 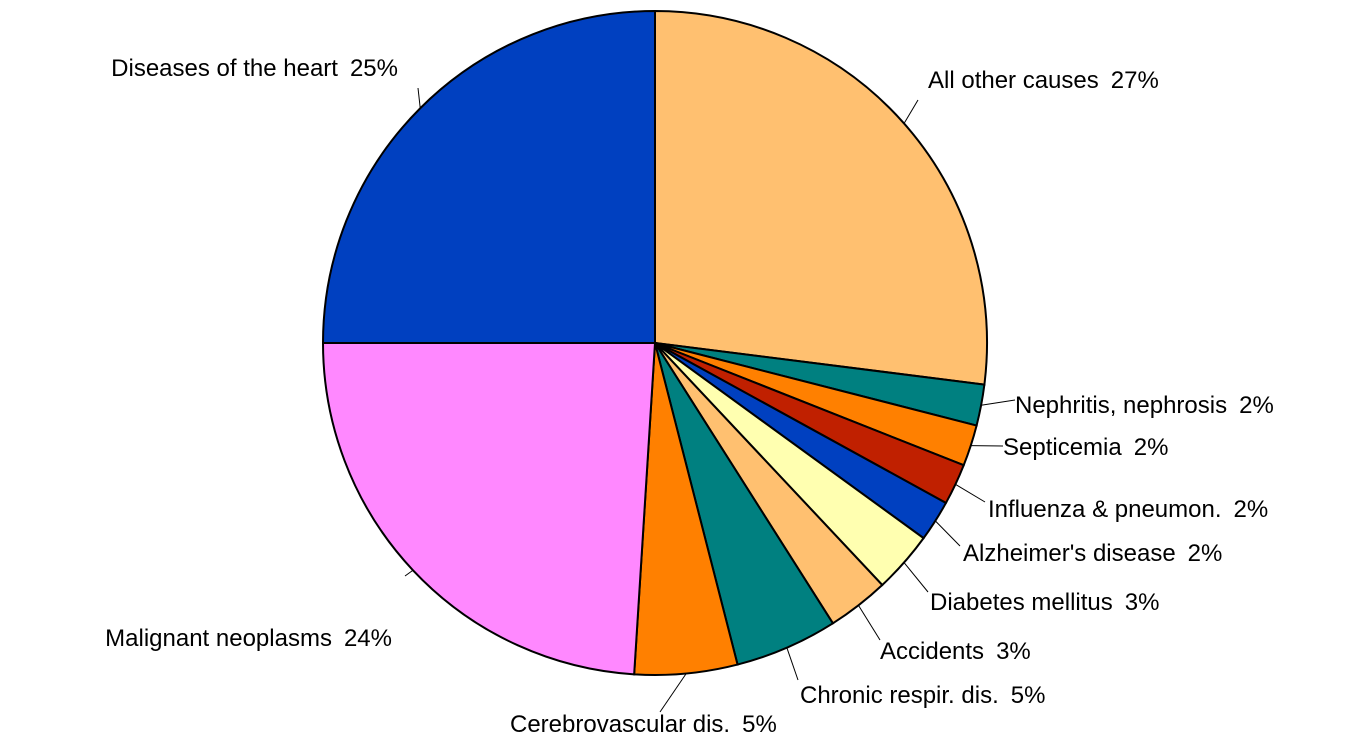 I want to click on slice-name: Diseases of the heart, so click(x=224, y=68).